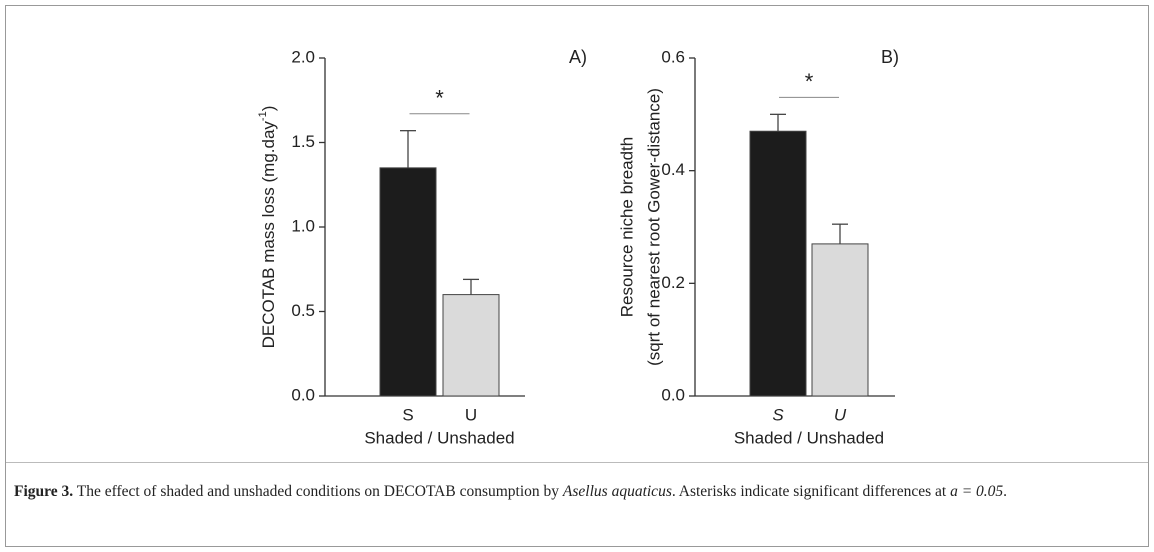 This screenshot has width=1154, height=552. What do you see at coordinates (578, 57) in the screenshot?
I see `panel-label: A)` at bounding box center [578, 57].